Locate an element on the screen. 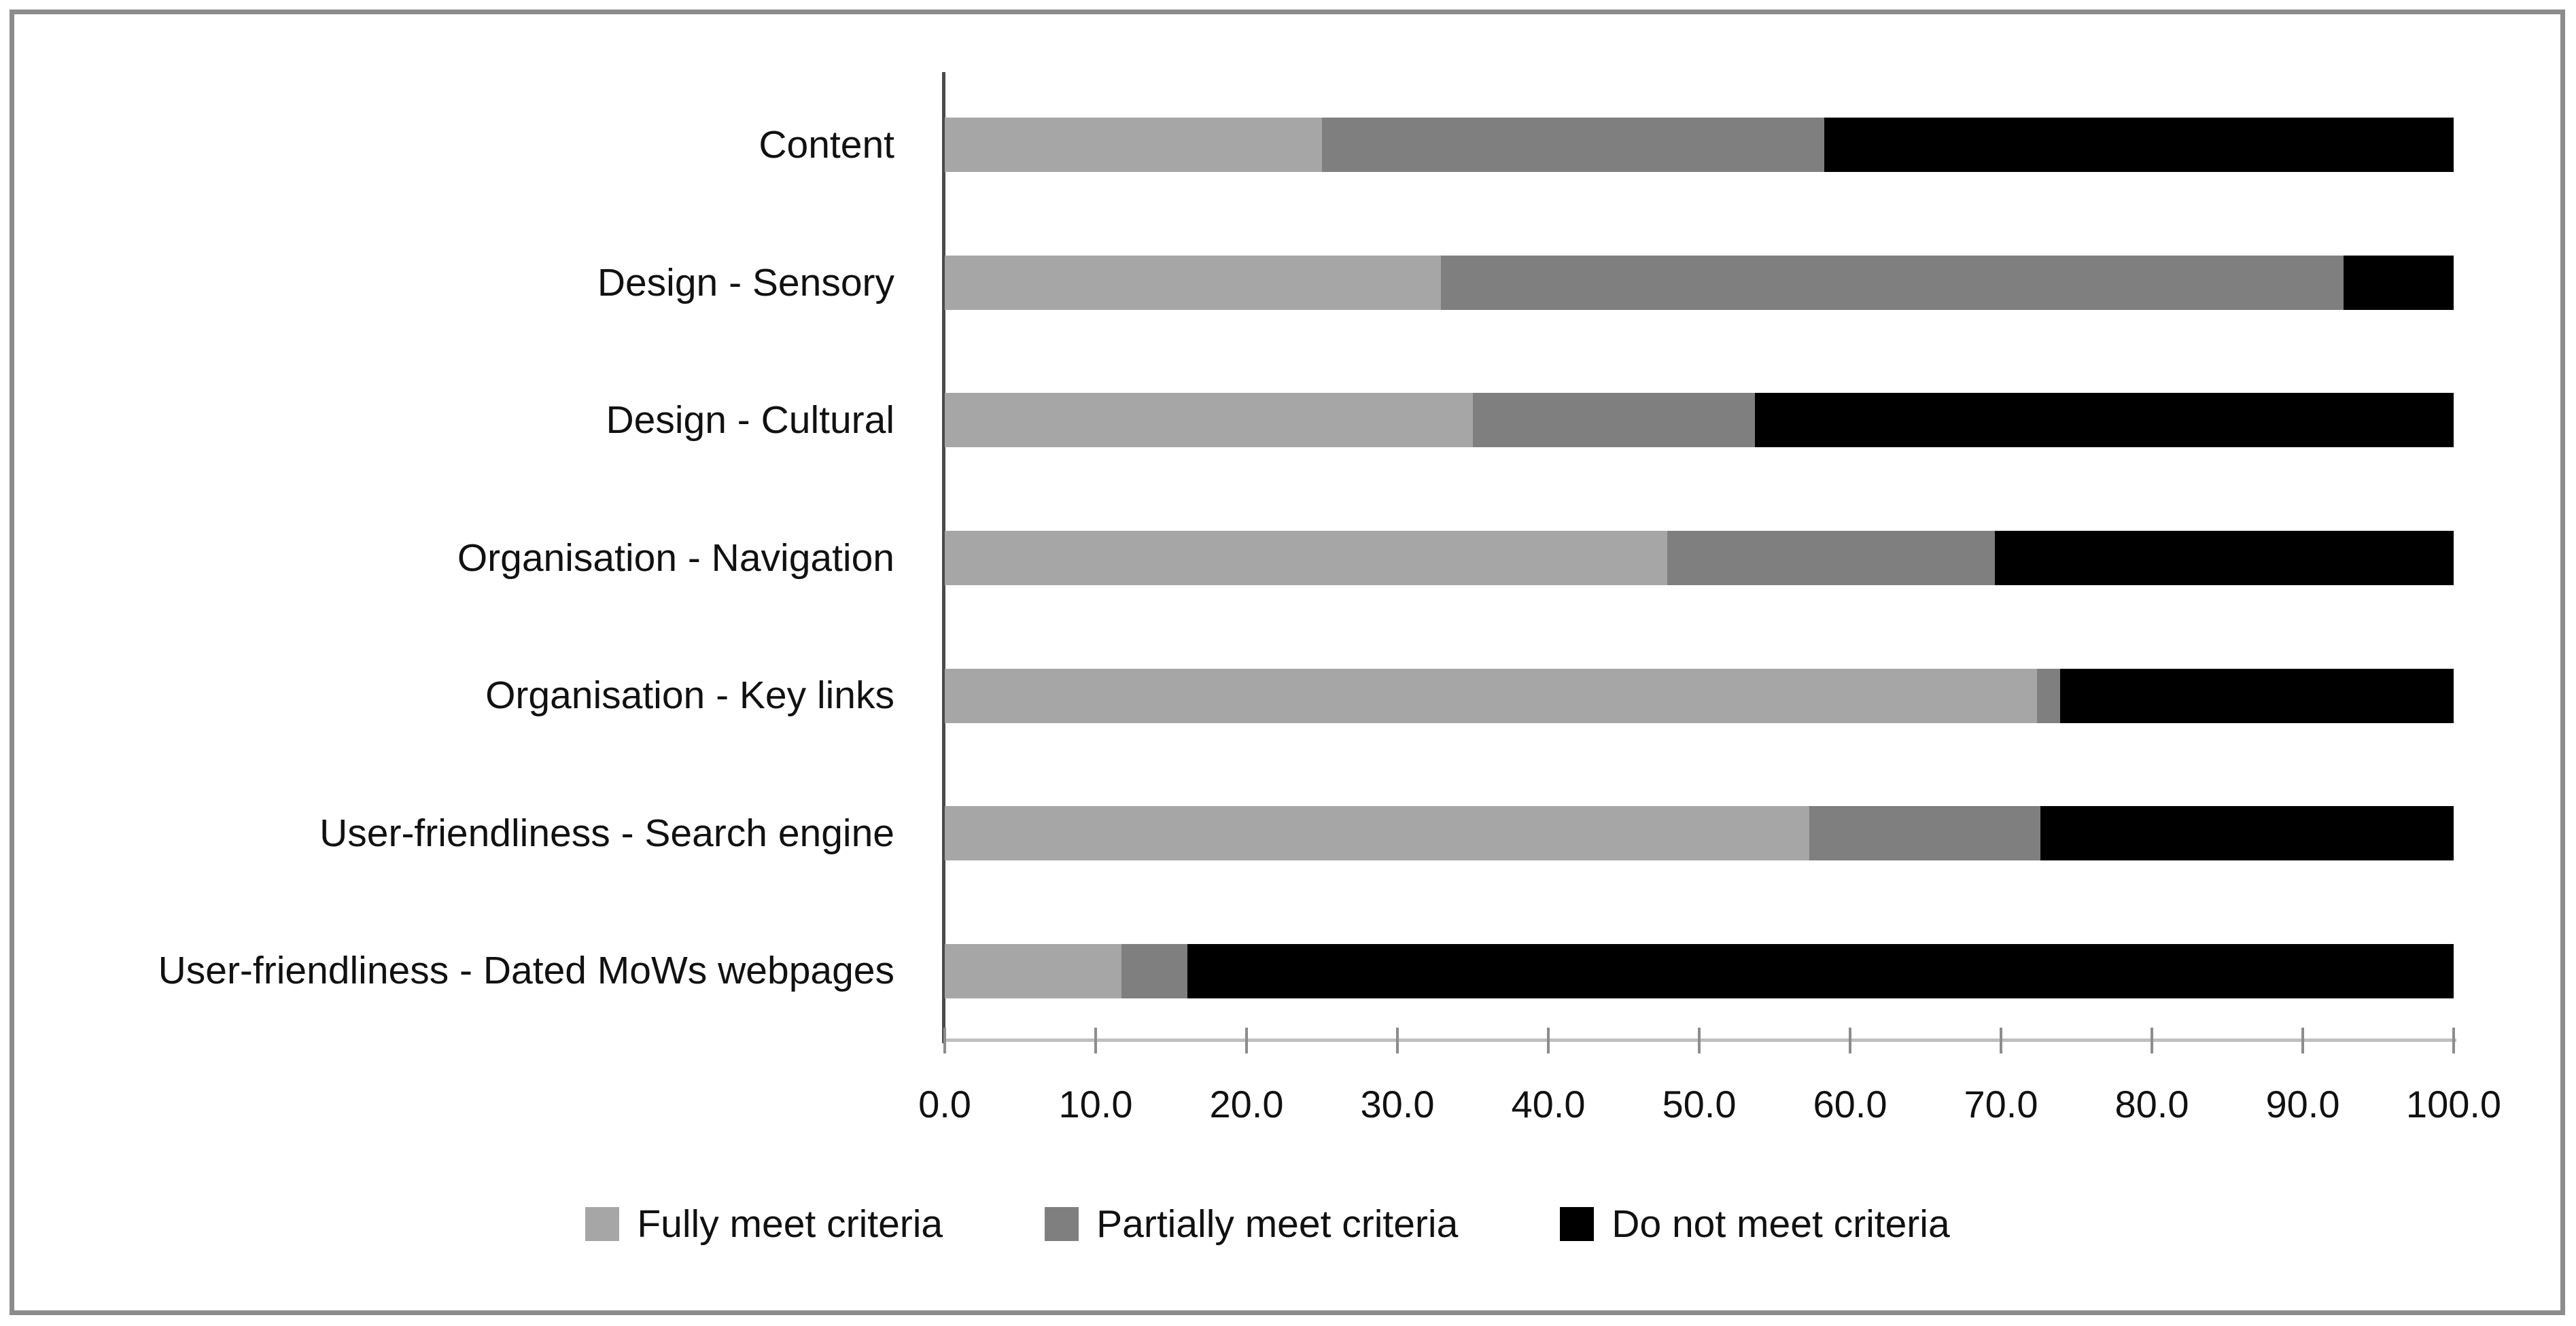 This screenshot has height=1326, width=2576. category-label: Organisation - Key links is located at coordinates (689, 696).